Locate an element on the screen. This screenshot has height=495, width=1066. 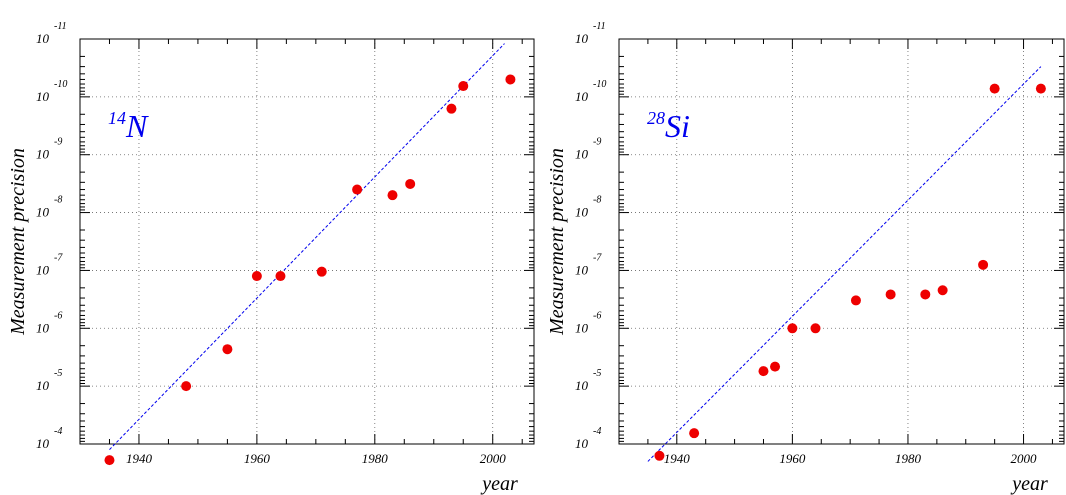
isotope-mass-number: 14 is located at coordinates (117, 118).